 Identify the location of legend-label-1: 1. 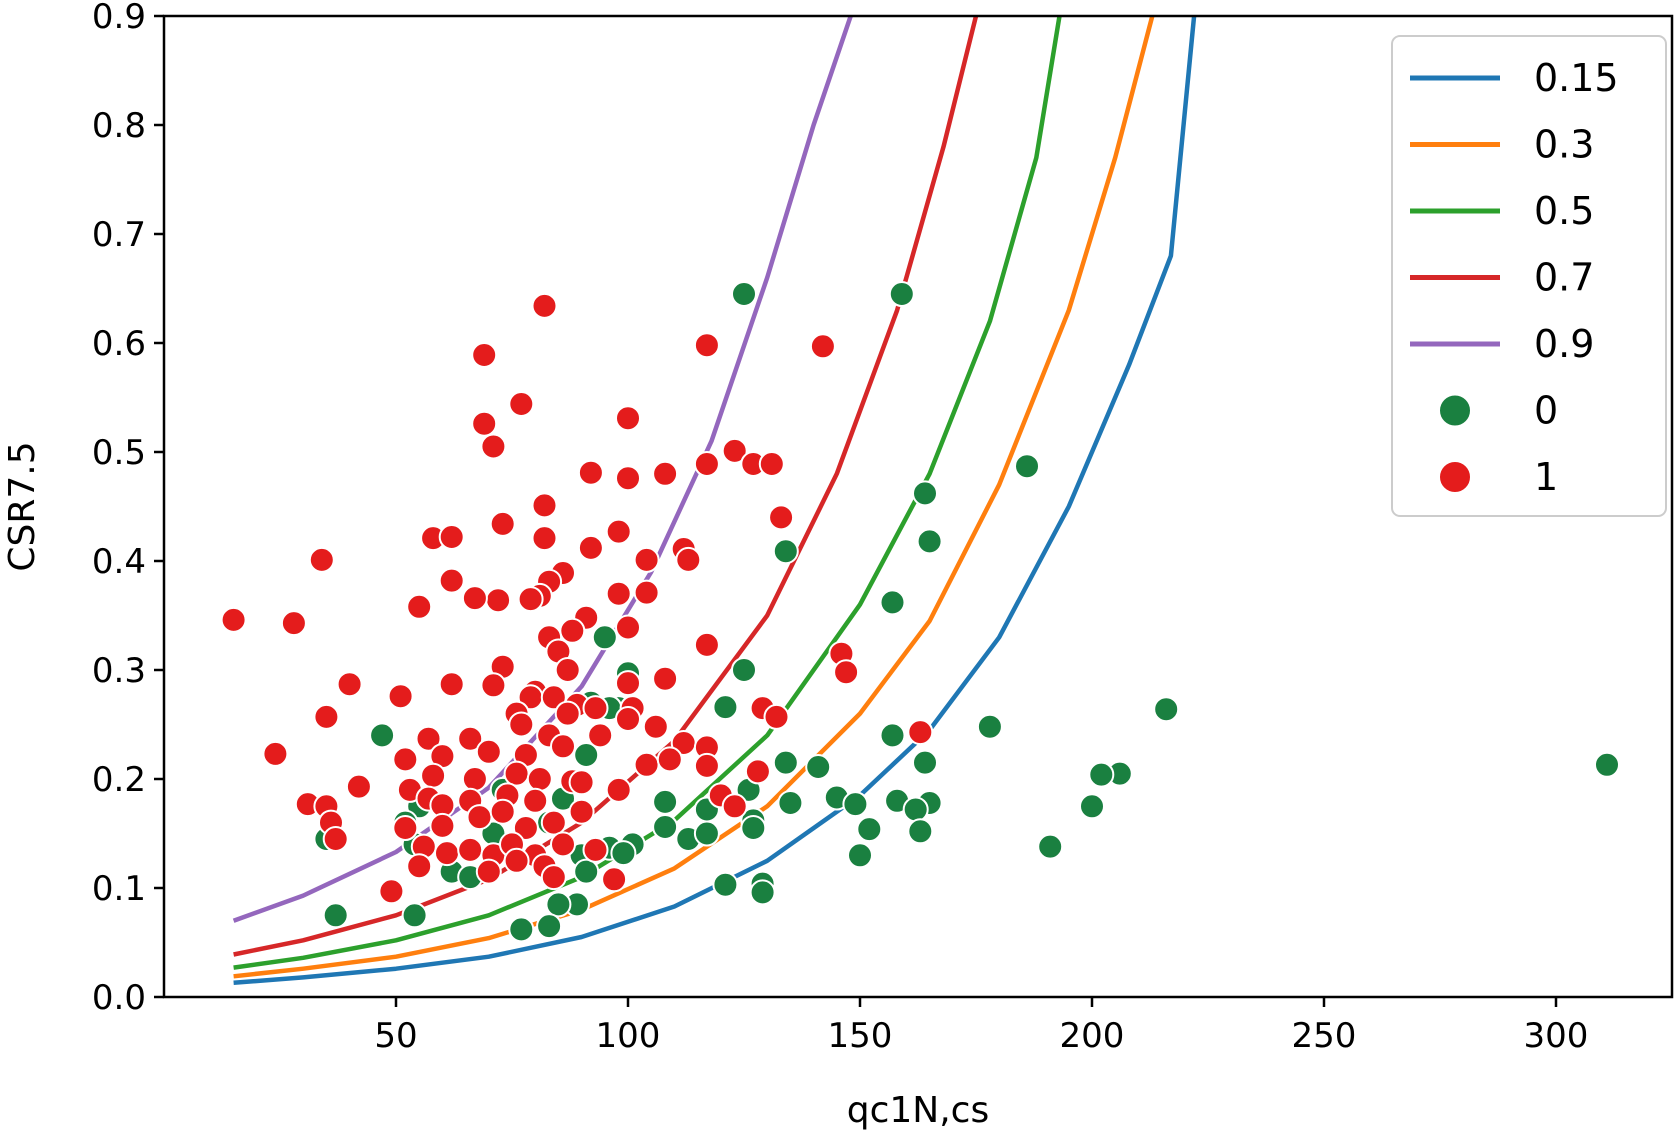
(1546, 477).